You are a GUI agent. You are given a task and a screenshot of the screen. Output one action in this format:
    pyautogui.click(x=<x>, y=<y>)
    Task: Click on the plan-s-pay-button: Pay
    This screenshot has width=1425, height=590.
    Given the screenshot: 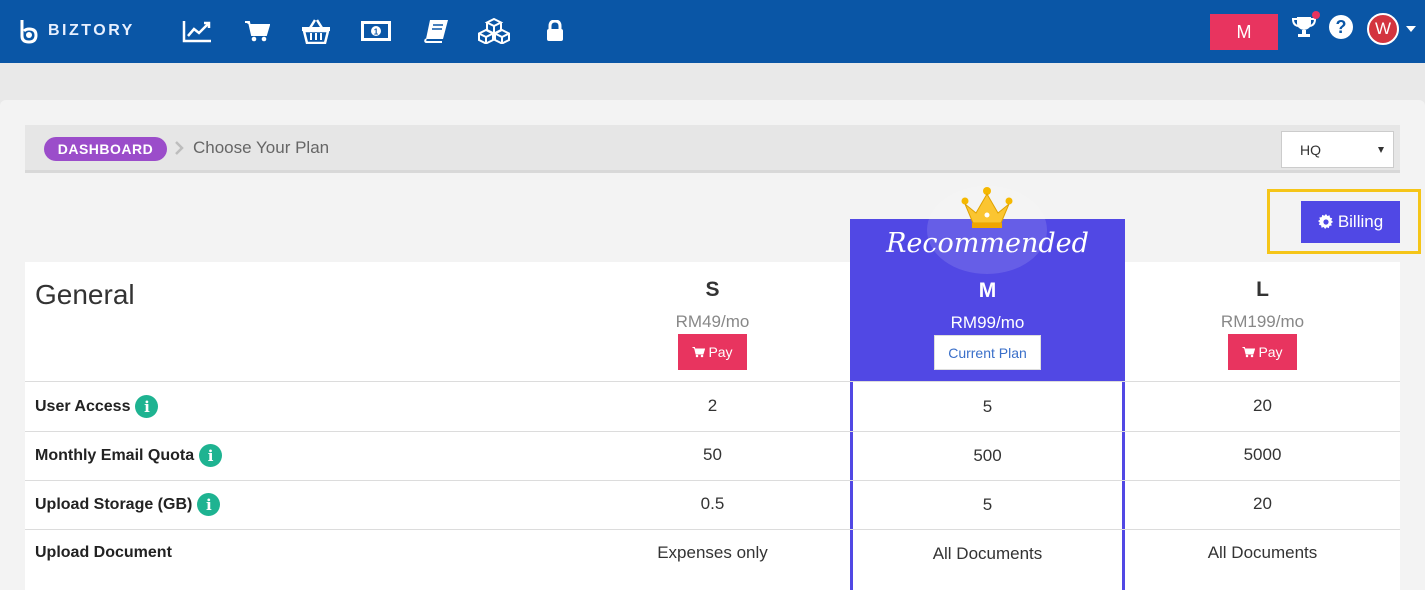 What is the action you would take?
    pyautogui.click(x=712, y=352)
    